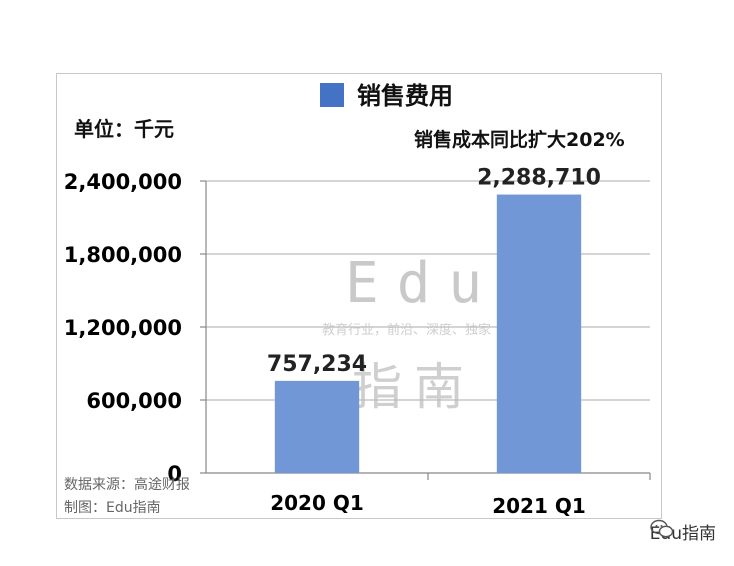 This screenshot has width=734, height=566. I want to click on source-footnote: 数据来源：高途财报, so click(127, 484).